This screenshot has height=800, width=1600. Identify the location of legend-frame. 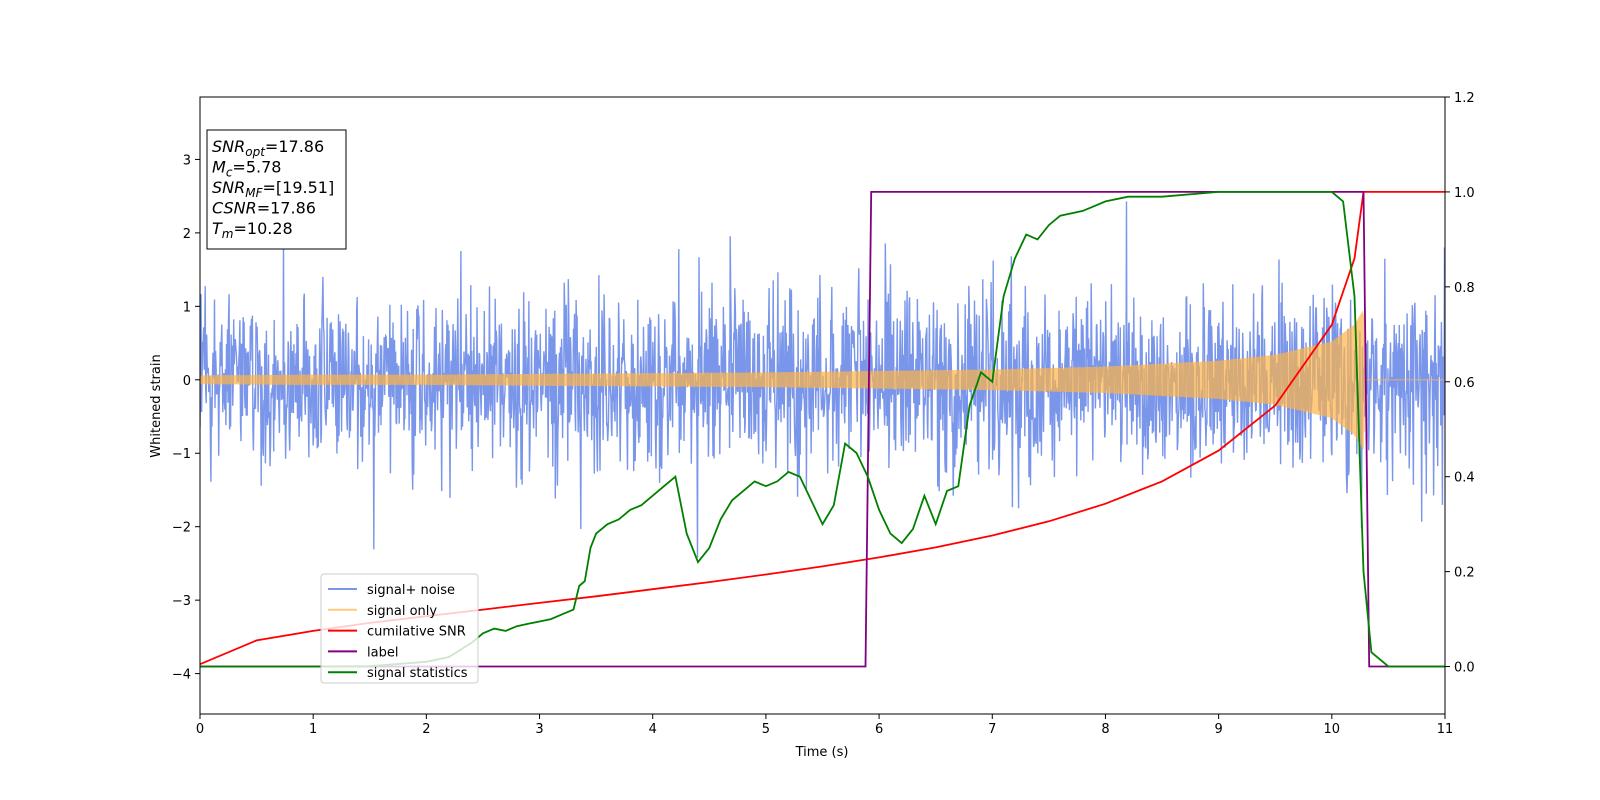
(399, 628).